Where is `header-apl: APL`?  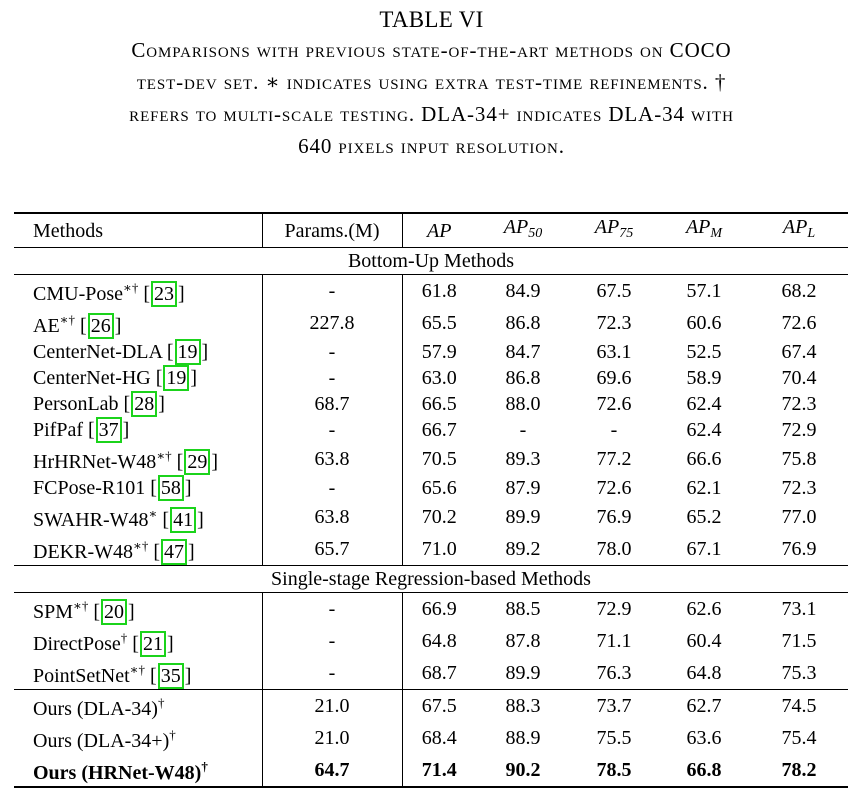 header-apl: APL is located at coordinates (799, 230).